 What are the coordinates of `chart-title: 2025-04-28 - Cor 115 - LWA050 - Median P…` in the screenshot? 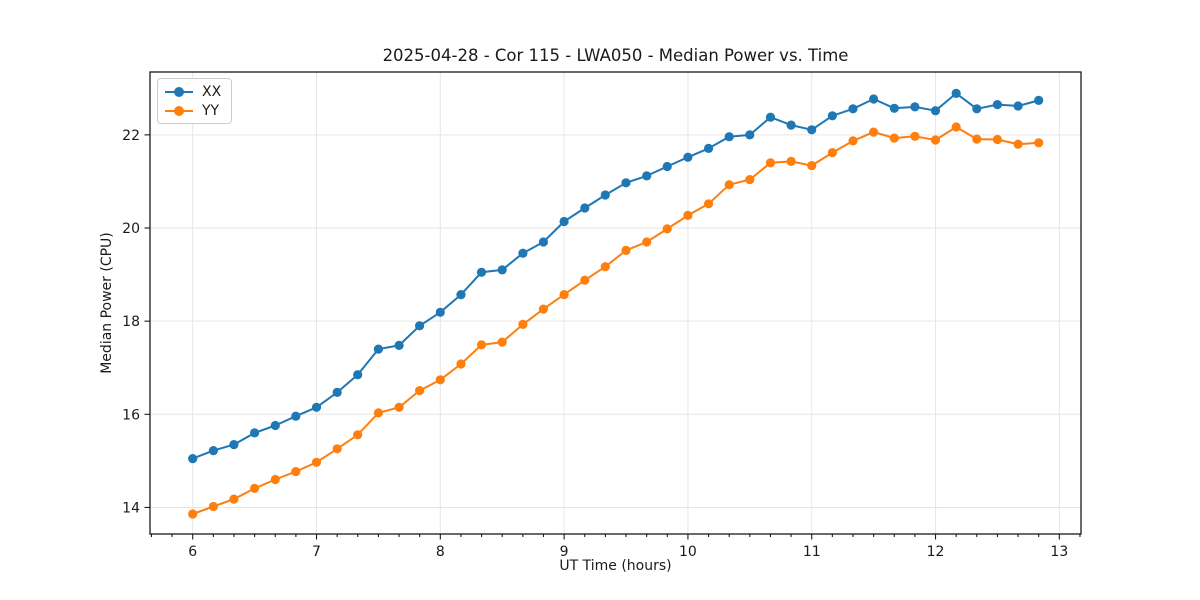 It's located at (615, 55).